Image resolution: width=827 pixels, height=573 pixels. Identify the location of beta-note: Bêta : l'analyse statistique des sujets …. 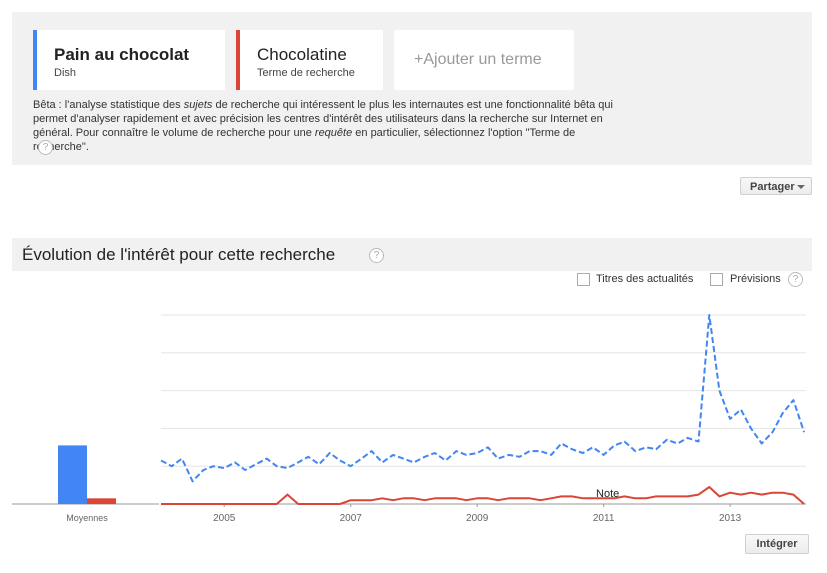
(333, 126).